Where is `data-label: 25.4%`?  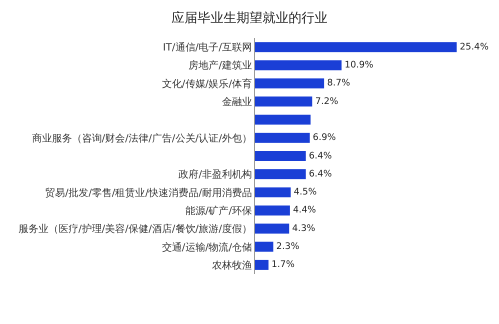
data-label: 25.4% is located at coordinates (474, 47).